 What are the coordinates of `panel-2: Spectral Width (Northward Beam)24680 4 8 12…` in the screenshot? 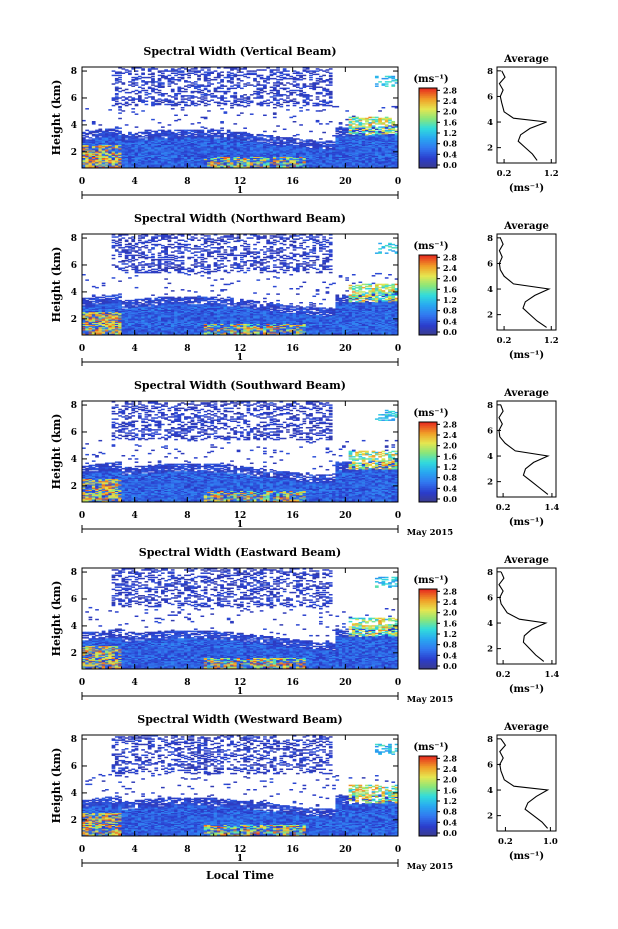 It's located at (304, 289).